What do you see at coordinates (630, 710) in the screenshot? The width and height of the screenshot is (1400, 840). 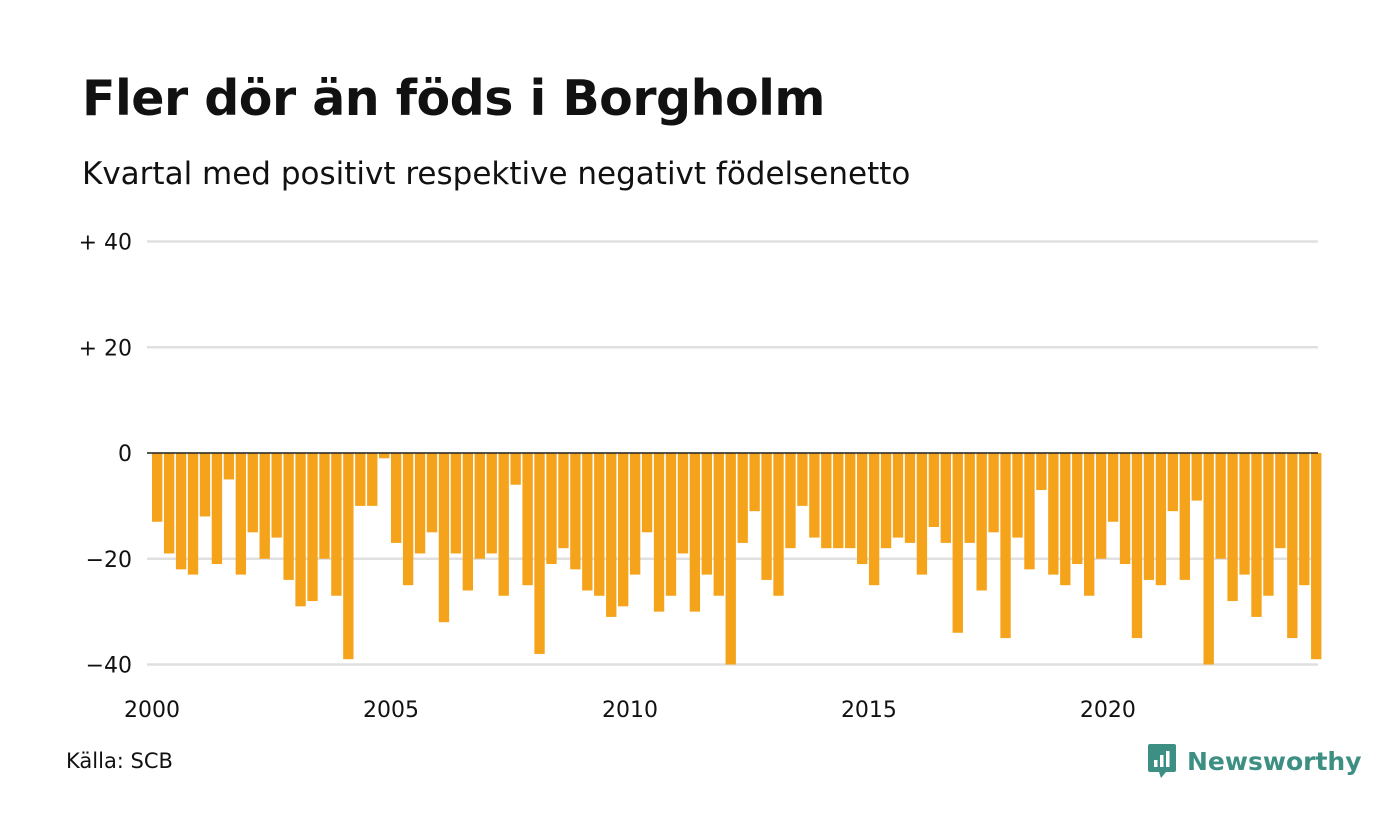 I see `x-axis-ticks: 2000 2005 2010 2015 2020` at bounding box center [630, 710].